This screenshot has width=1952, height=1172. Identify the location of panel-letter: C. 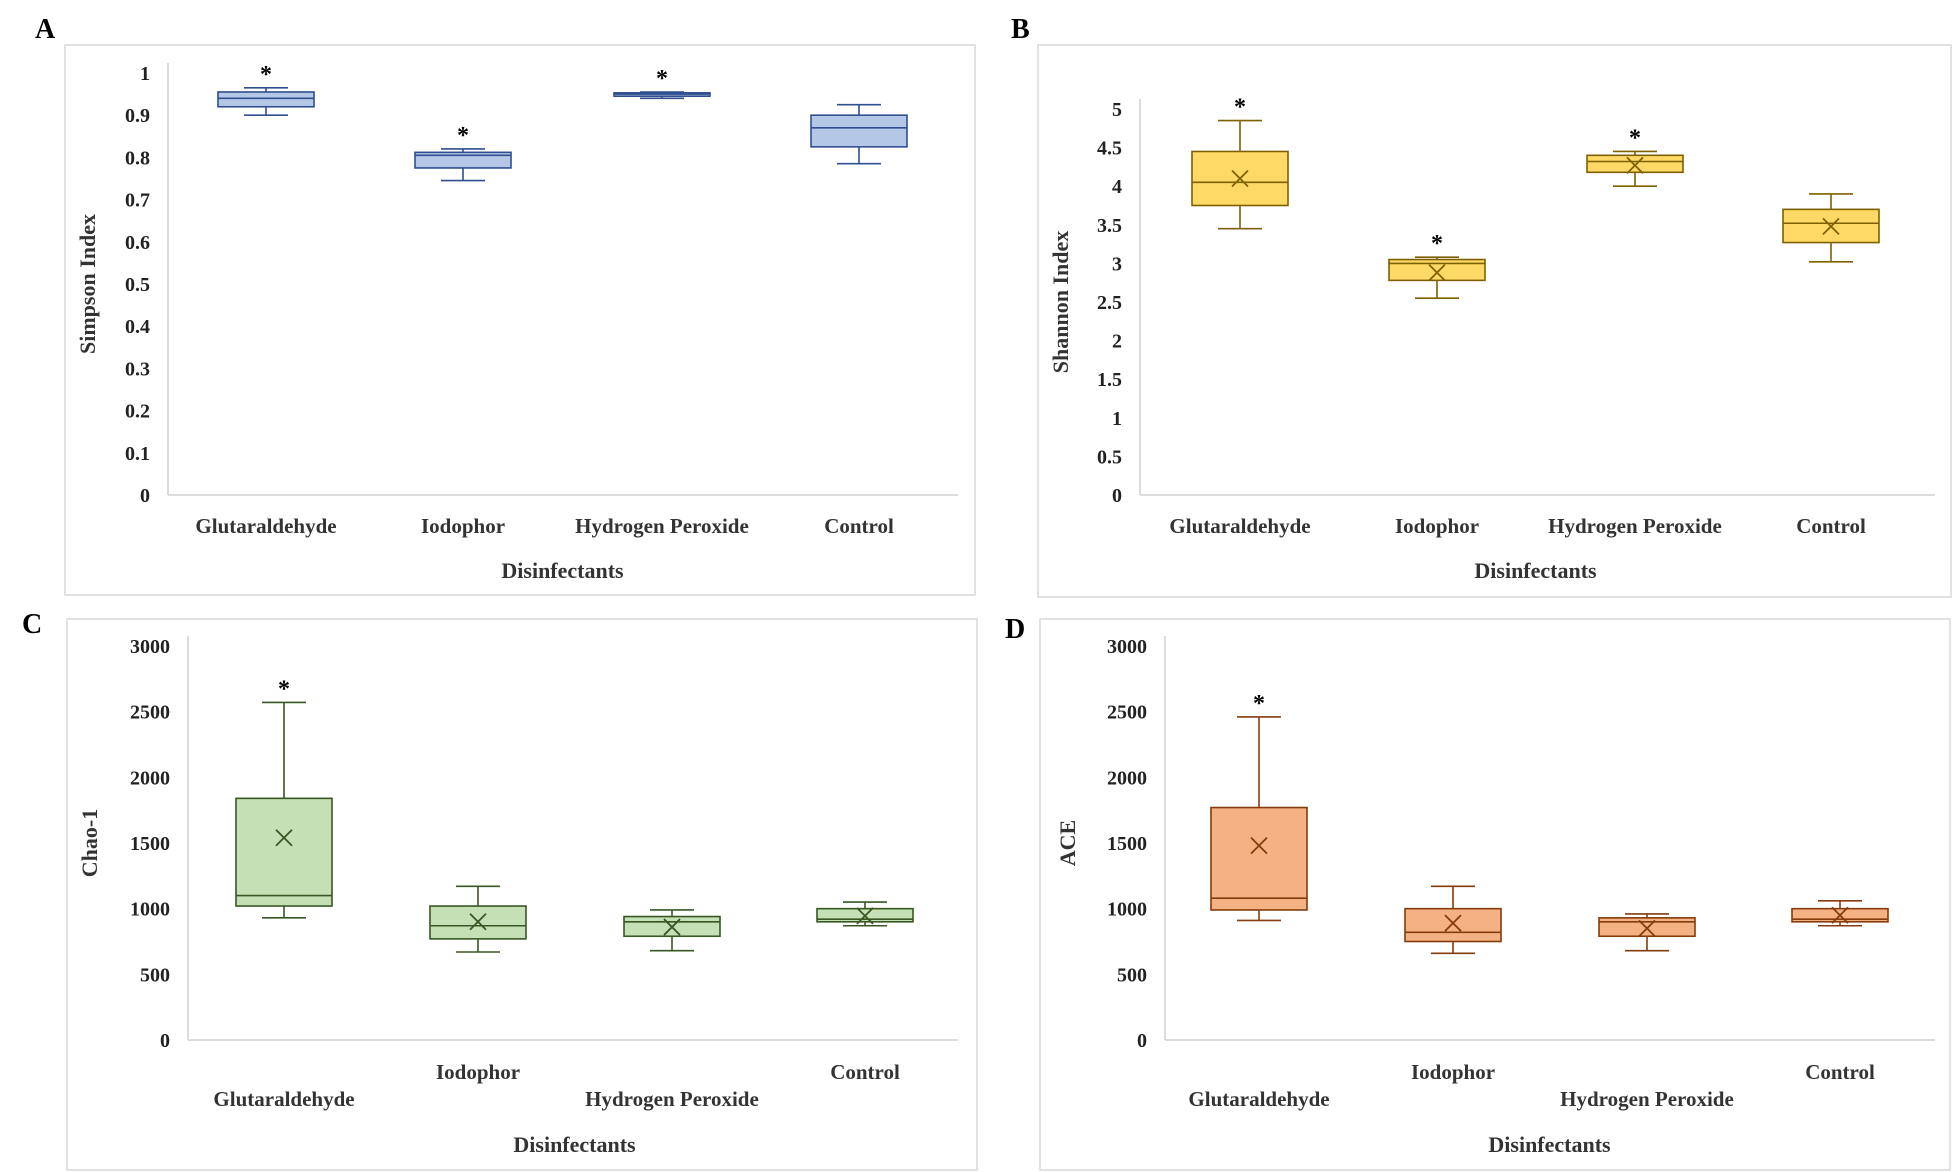
(32, 624).